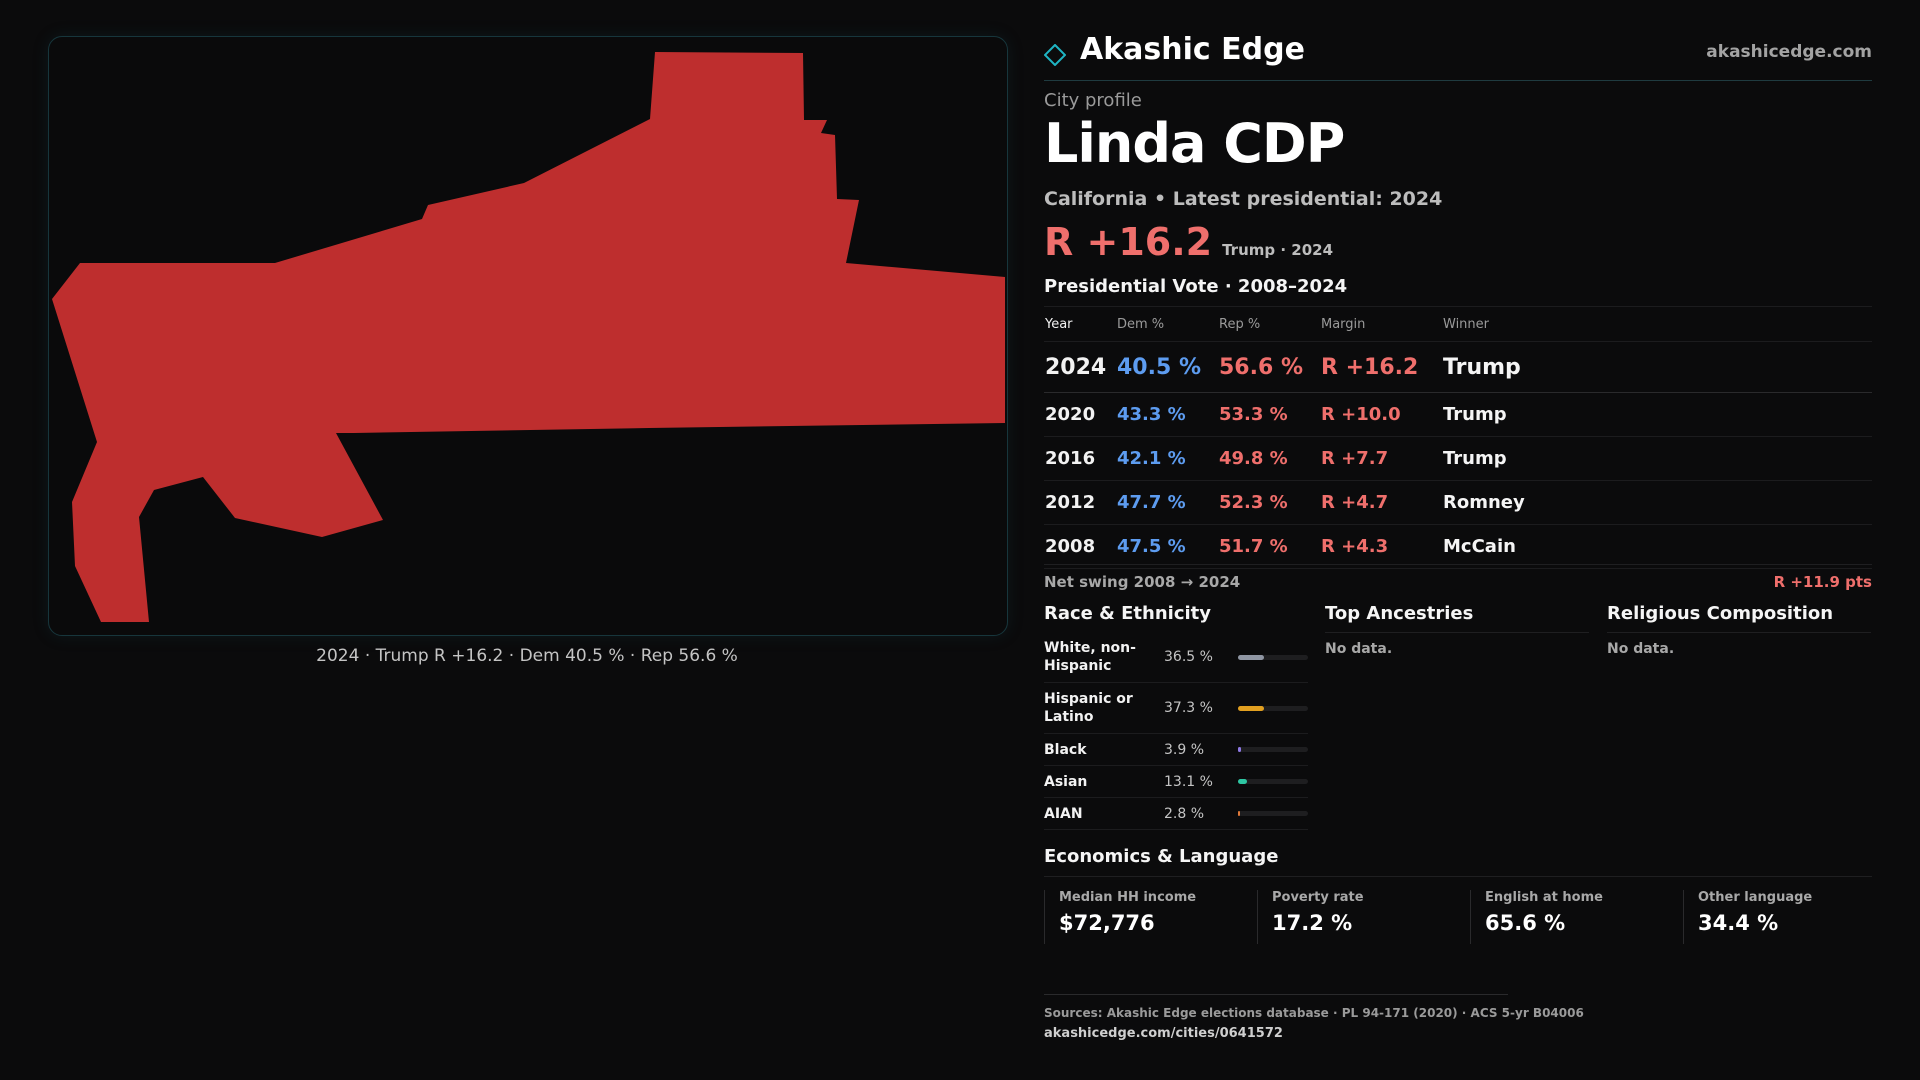 The width and height of the screenshot is (1920, 1080). What do you see at coordinates (1269, 367) in the screenshot?
I see `cell-rep: 56.6 %` at bounding box center [1269, 367].